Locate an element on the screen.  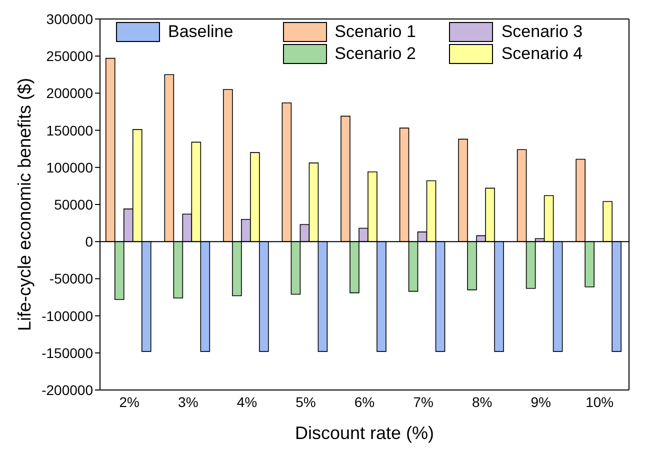
x-tick-label: 9% is located at coordinates (540, 402).